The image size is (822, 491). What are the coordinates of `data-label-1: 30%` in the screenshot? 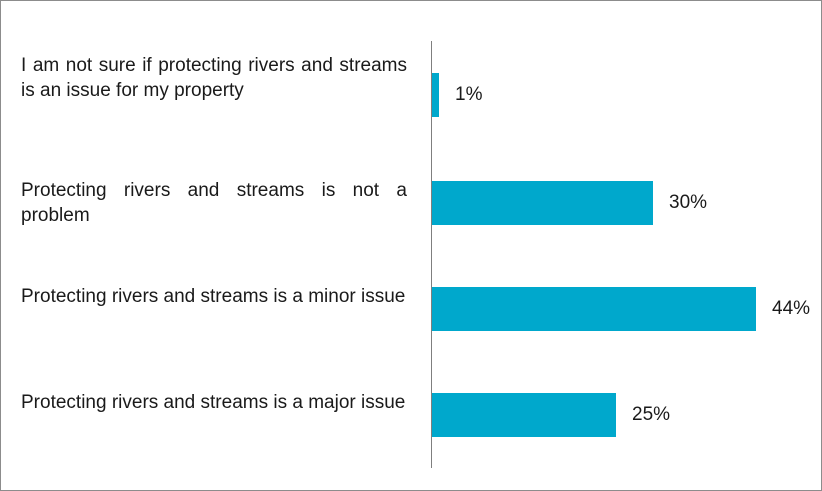 It's located at (688, 202).